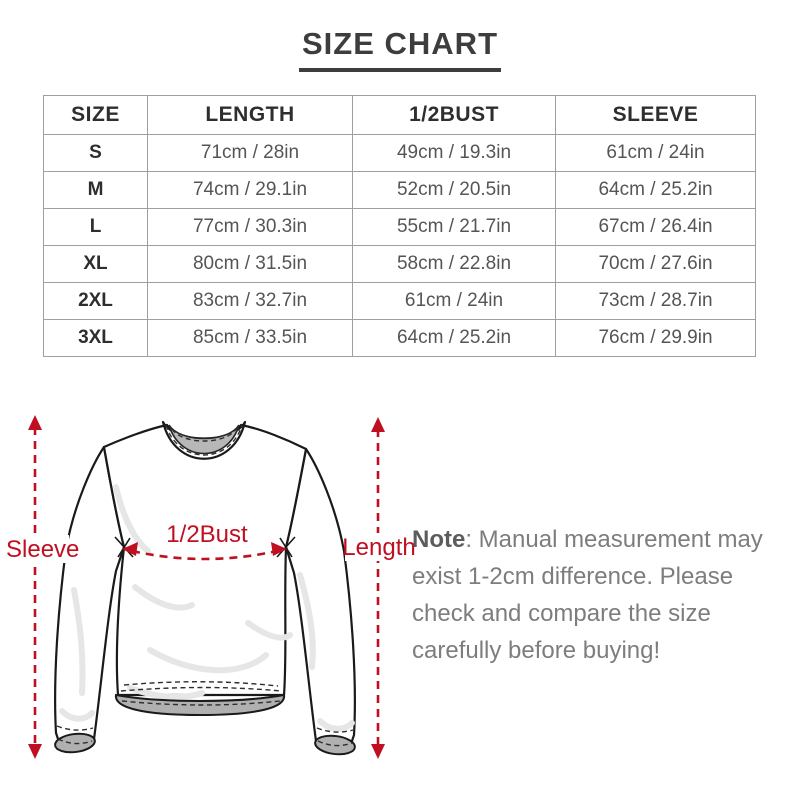 This screenshot has height=800, width=800. I want to click on sleeve-cell: 76cm / 29.9in, so click(655, 338).